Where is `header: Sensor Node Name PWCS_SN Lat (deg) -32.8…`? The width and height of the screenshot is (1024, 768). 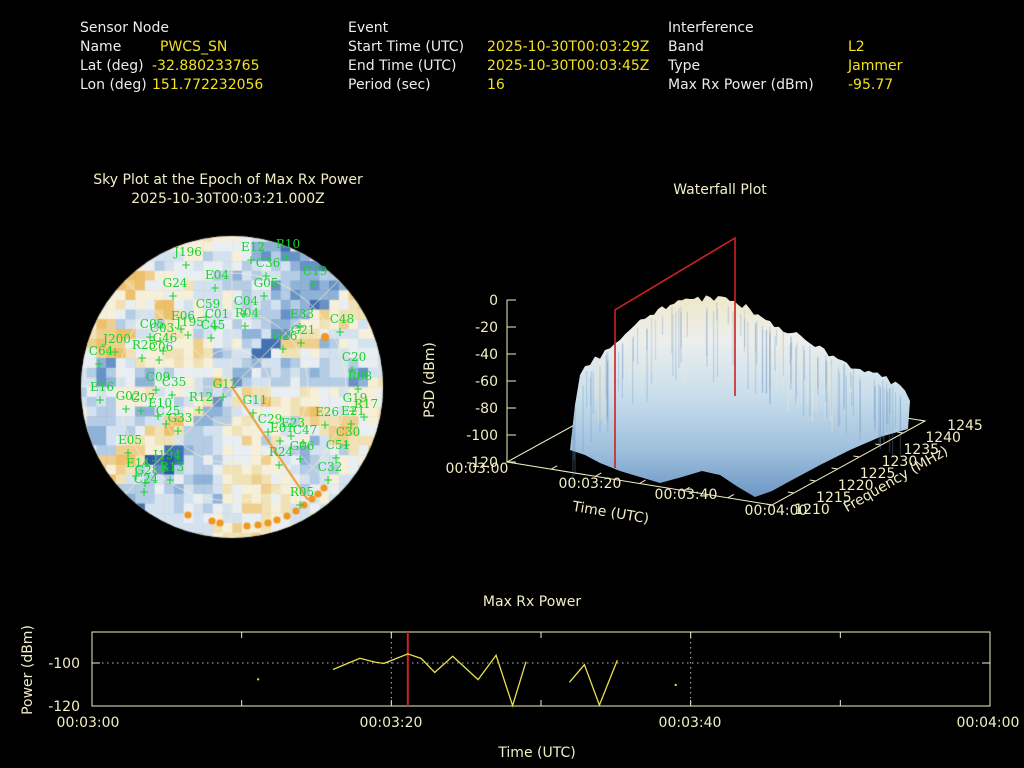
header: Sensor Node Name PWCS_SN Lat (deg) -32.8… is located at coordinates (512, 50).